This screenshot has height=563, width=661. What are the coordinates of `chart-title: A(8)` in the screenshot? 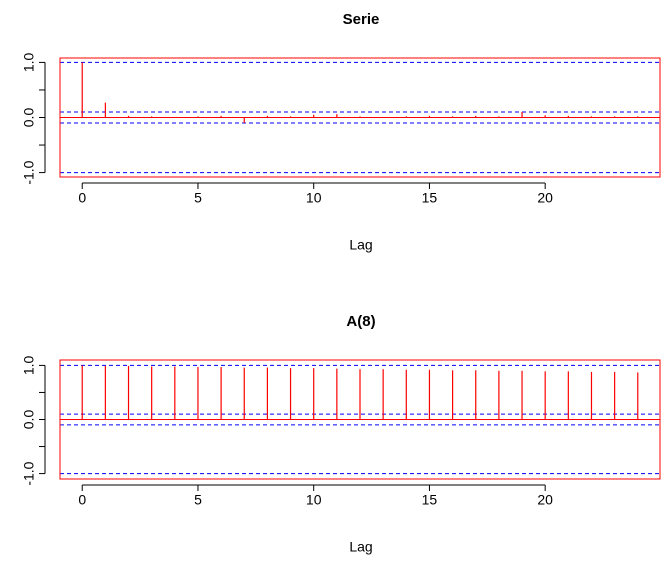 It's located at (360, 321).